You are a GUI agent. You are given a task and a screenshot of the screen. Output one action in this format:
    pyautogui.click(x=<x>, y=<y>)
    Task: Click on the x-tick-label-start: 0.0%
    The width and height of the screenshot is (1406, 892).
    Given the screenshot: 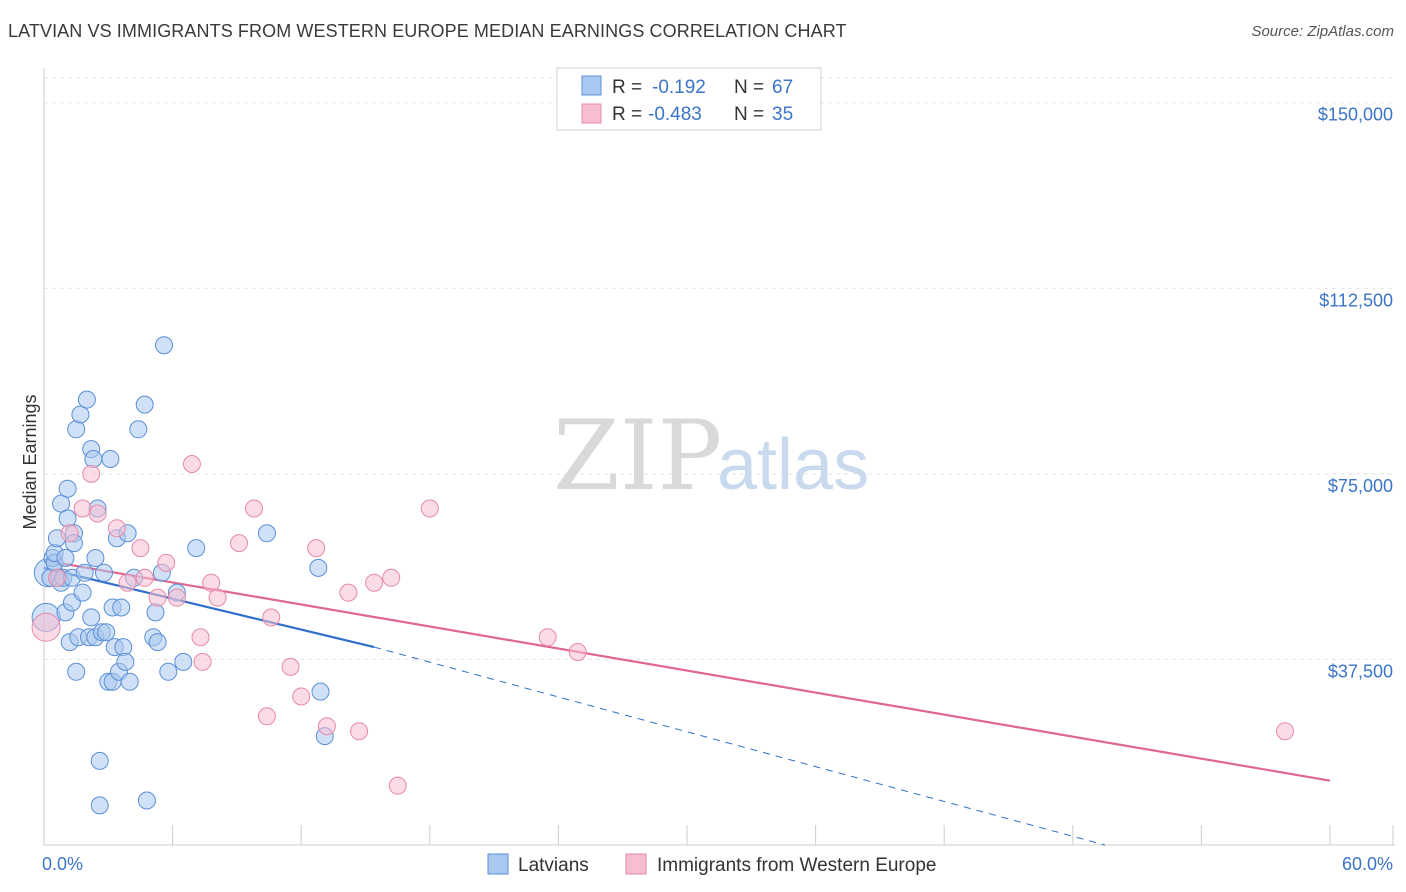 What is the action you would take?
    pyautogui.click(x=62, y=864)
    